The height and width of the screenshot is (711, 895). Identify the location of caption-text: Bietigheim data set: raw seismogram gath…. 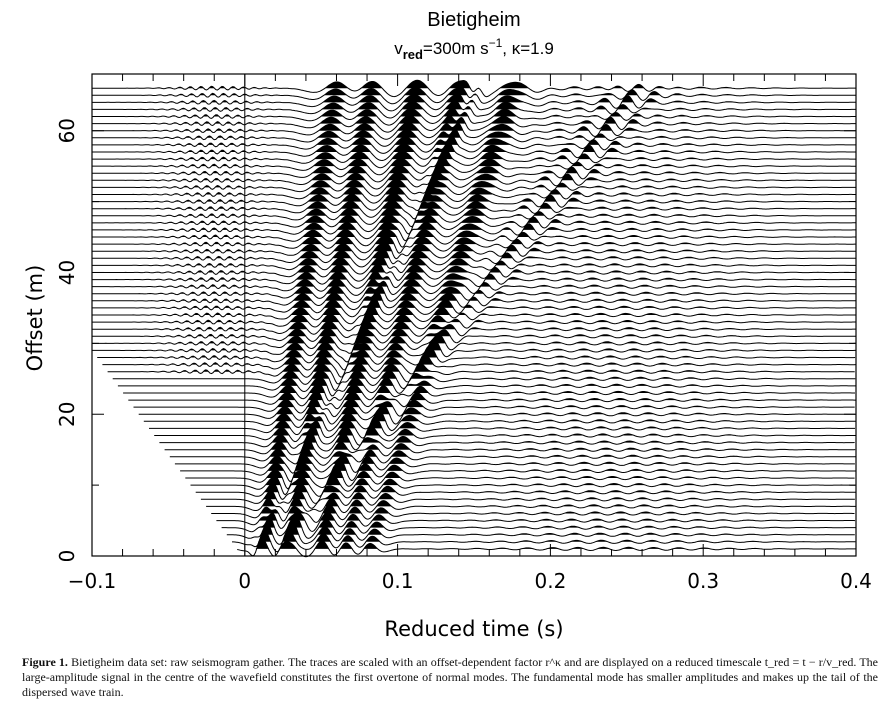
(450, 677).